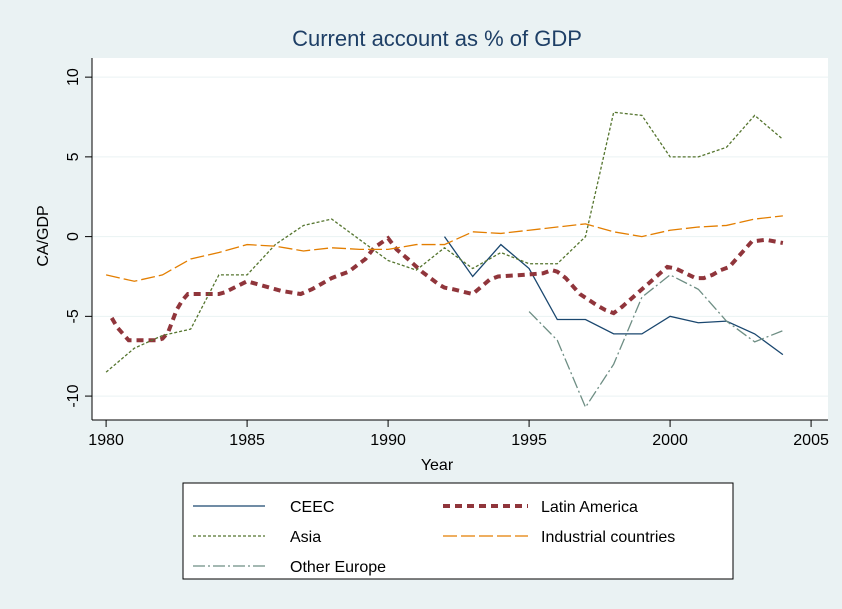 The width and height of the screenshot is (842, 609). What do you see at coordinates (437, 38) in the screenshot?
I see `chart-title: Current account as % of GDP` at bounding box center [437, 38].